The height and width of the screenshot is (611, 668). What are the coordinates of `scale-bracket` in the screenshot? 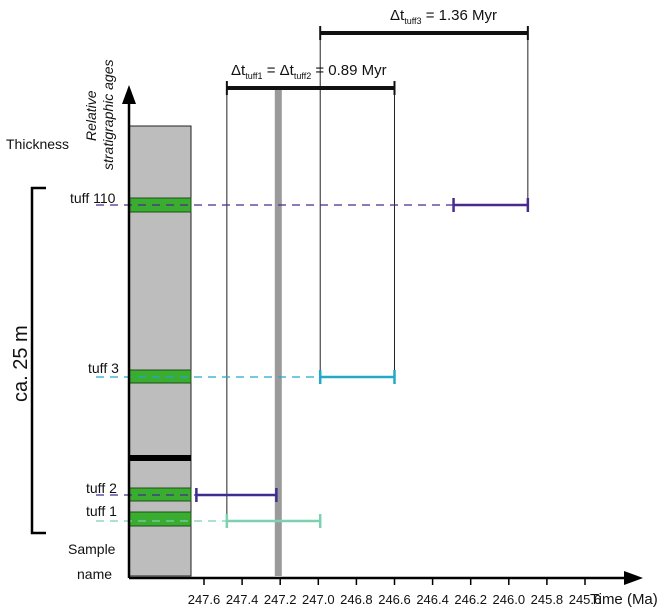 It's located at (38, 360).